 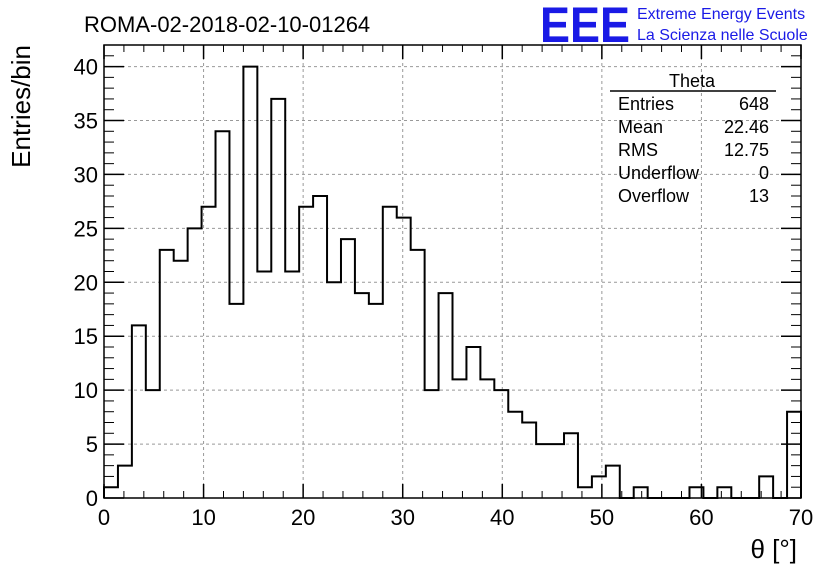 I want to click on x-tick-label: 10, so click(x=203, y=517).